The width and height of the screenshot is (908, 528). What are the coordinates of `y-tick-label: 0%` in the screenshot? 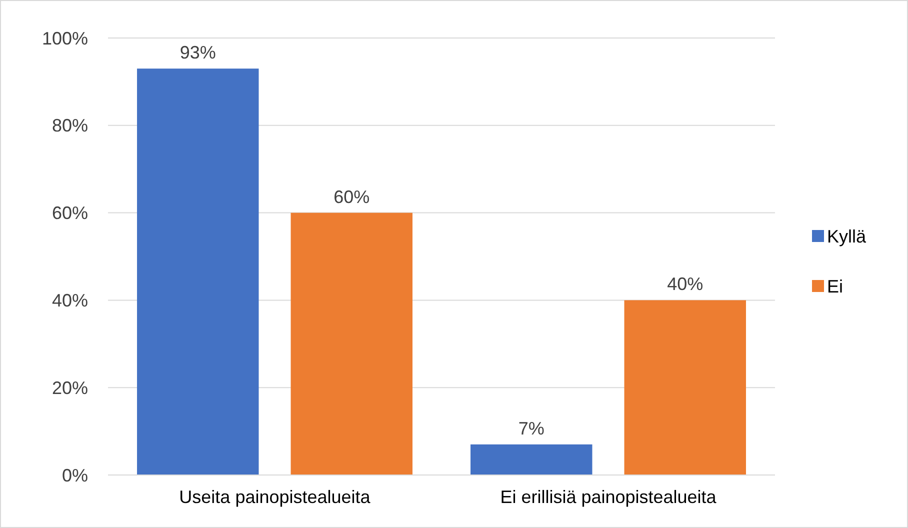 It's located at (75, 475).